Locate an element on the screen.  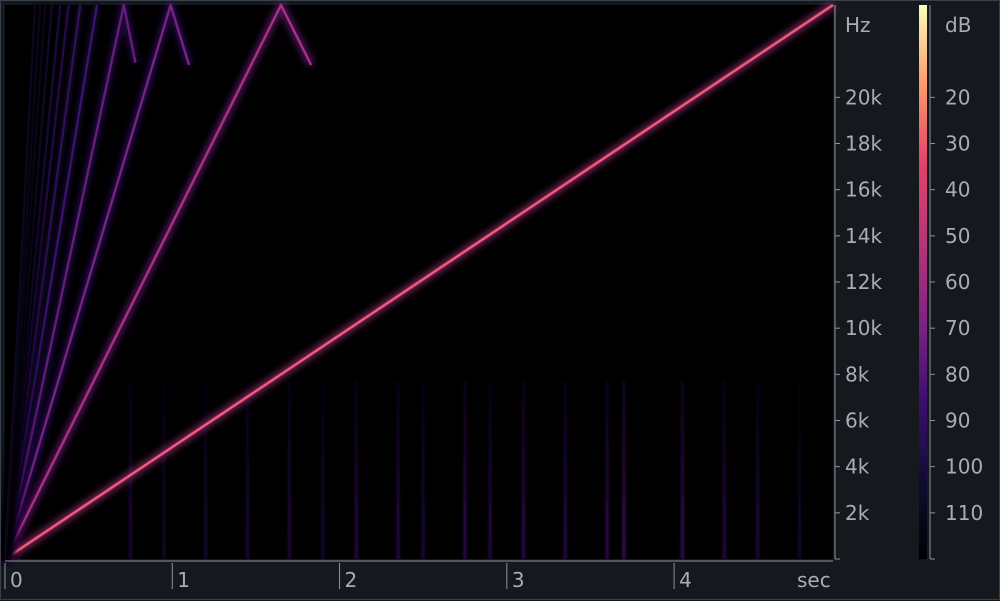
colorbar-tick-30: 30 is located at coordinates (950, 144).